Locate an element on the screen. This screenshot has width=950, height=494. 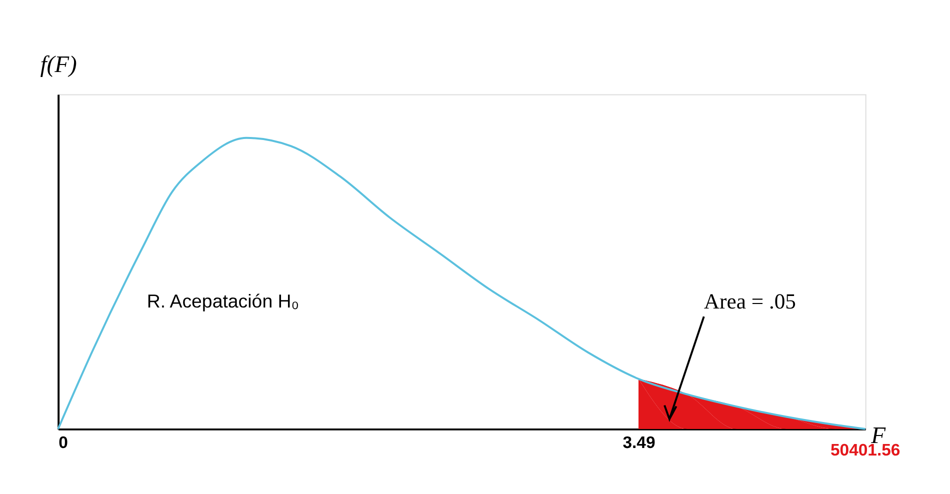
annotation: R. Acepatación H₀ is located at coordinates (223, 301).